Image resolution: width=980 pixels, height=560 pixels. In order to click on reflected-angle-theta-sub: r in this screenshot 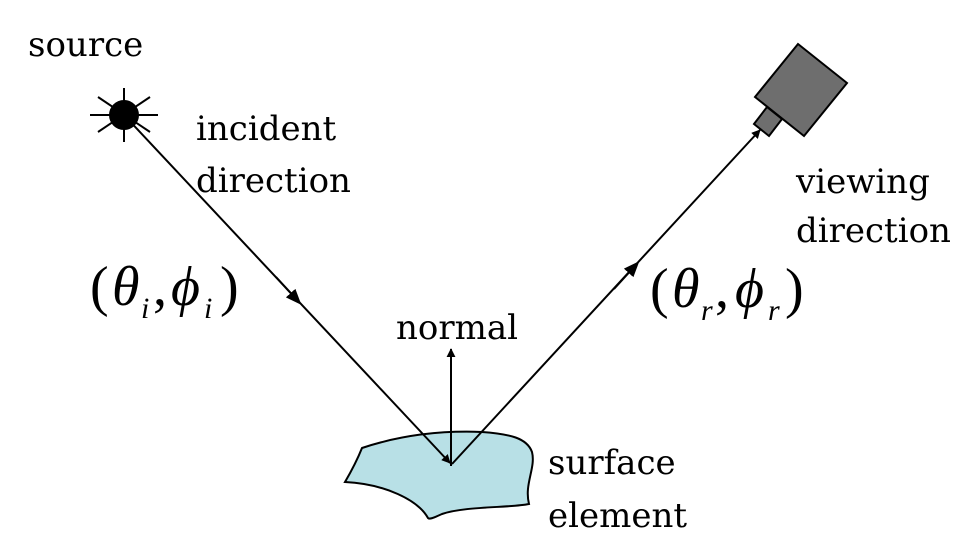, I will do `click(707, 310)`.